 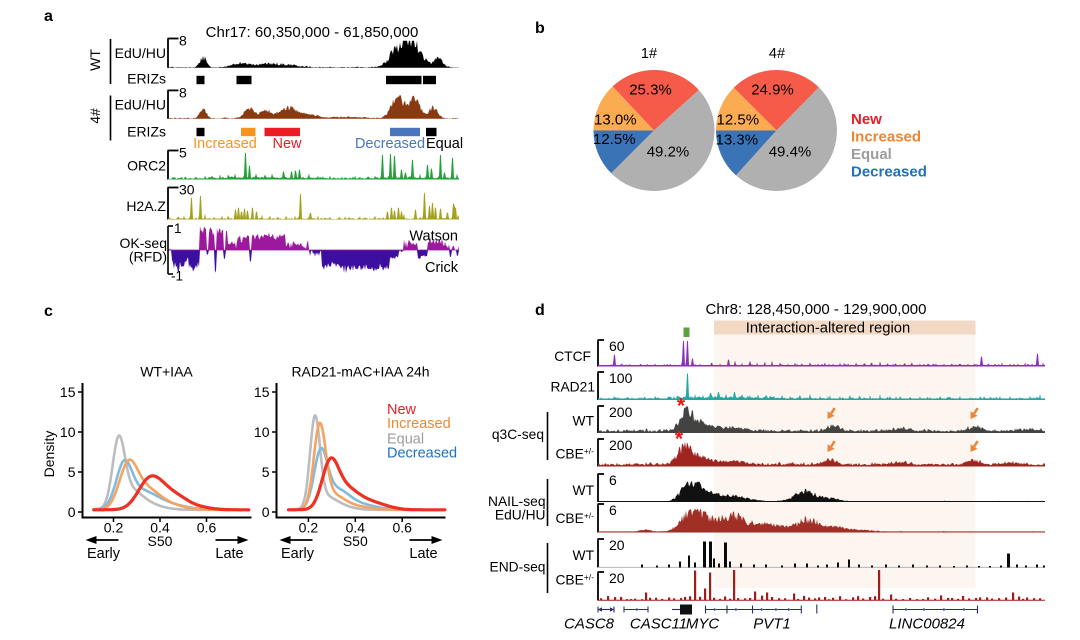 I want to click on svg-text: 49.2%, so click(x=668, y=152).